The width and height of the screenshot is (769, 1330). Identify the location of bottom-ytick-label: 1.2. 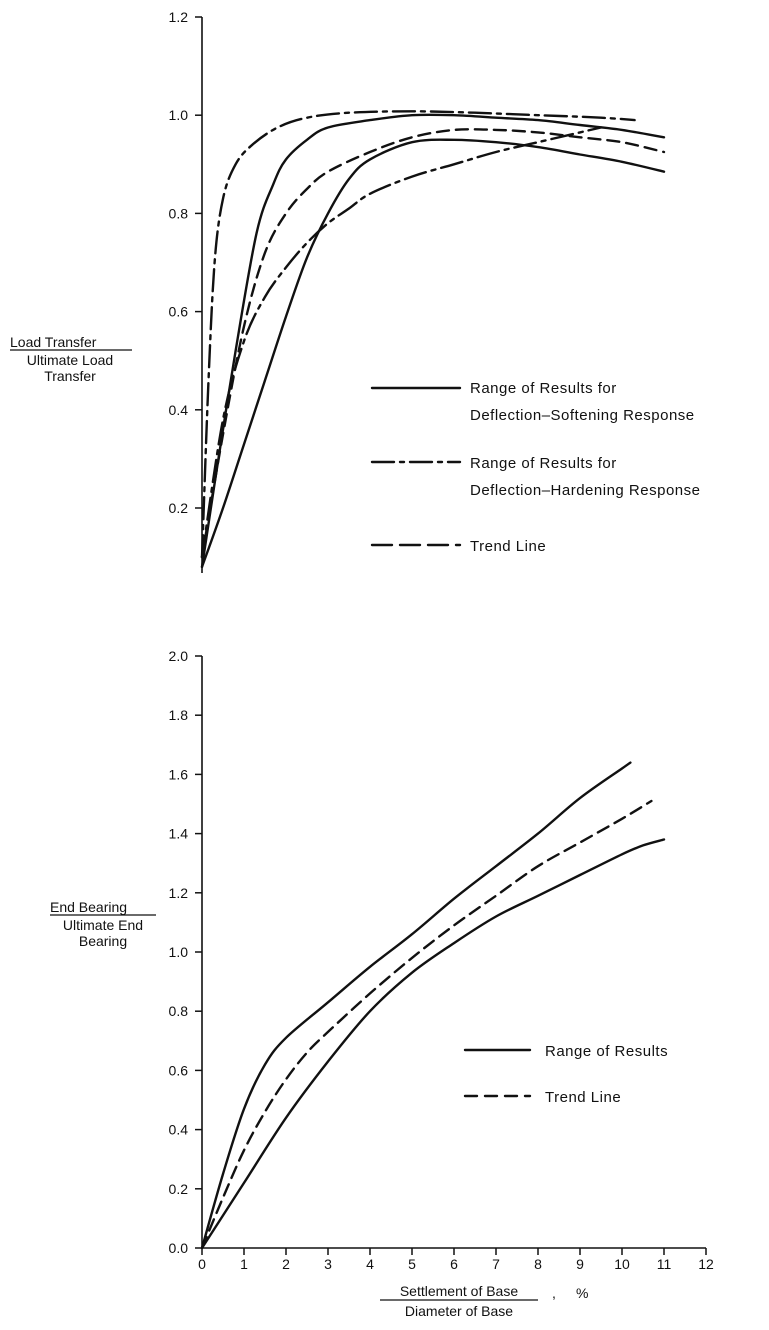
(179, 893).